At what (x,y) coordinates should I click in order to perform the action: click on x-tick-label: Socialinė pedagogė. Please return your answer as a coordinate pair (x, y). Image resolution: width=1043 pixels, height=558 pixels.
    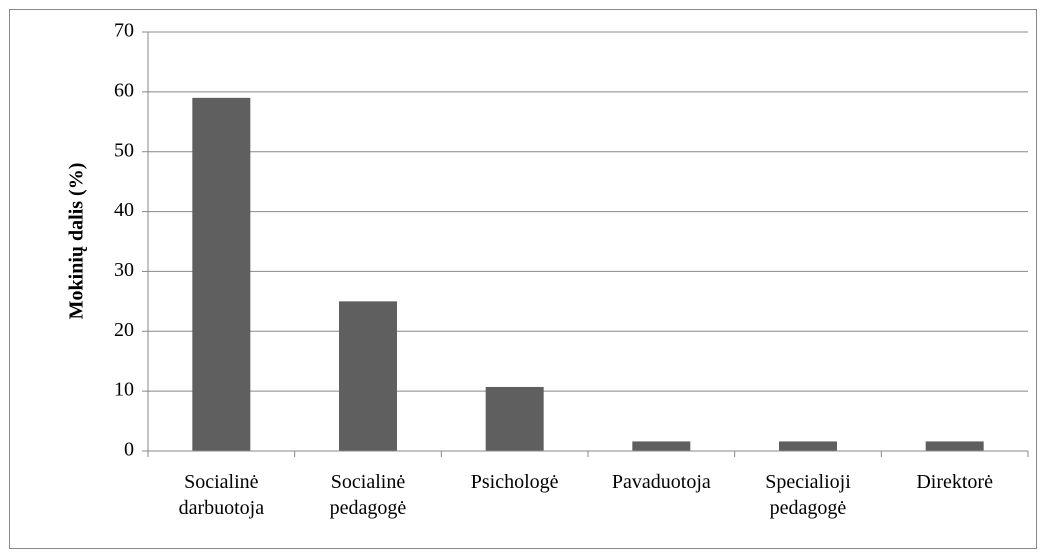
    Looking at the image, I should click on (368, 495).